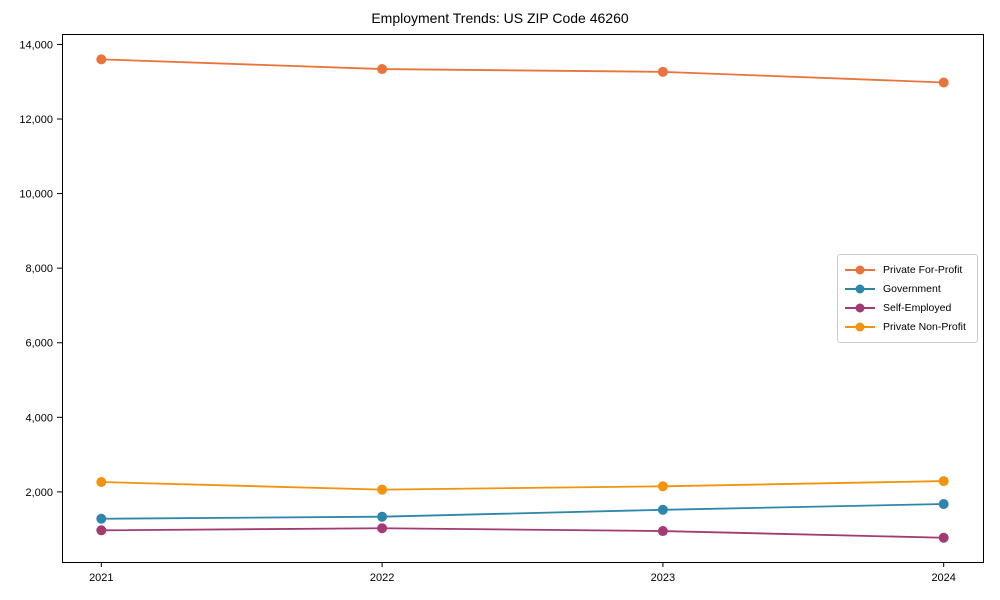 This screenshot has height=600, width=1000. Describe the element at coordinates (382, 516) in the screenshot. I see `data-point-government-2022` at that location.